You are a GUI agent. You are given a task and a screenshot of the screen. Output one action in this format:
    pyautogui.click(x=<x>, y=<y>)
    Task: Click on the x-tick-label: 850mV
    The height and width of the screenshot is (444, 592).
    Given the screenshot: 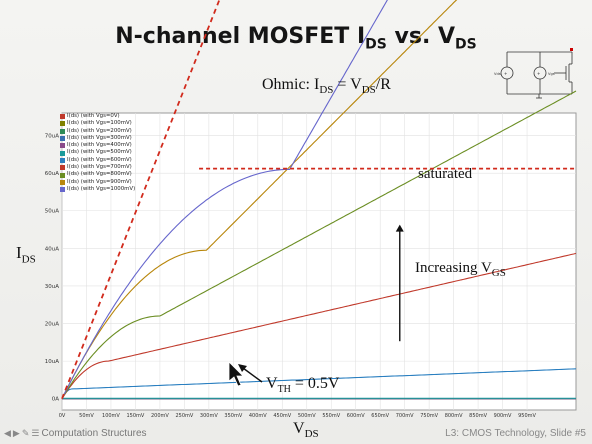 What is the action you would take?
    pyautogui.click(x=478, y=416)
    